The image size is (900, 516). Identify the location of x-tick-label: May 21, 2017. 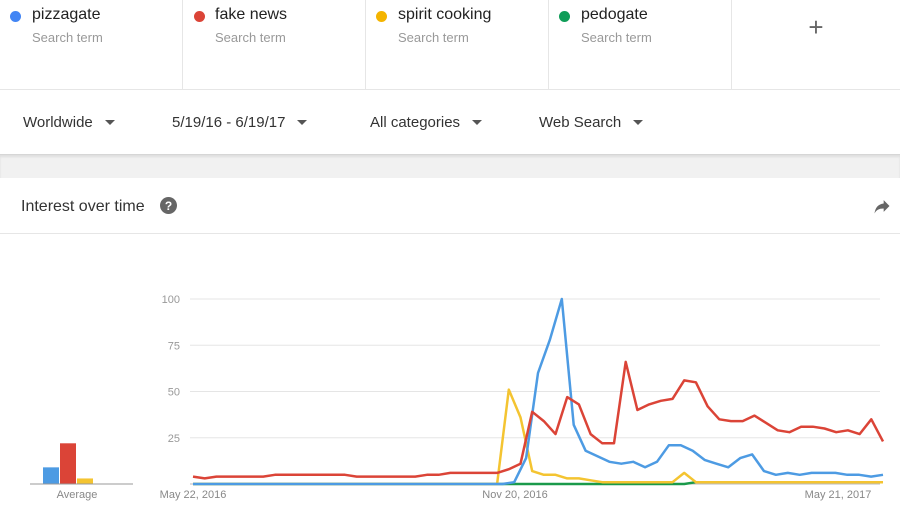
(838, 495).